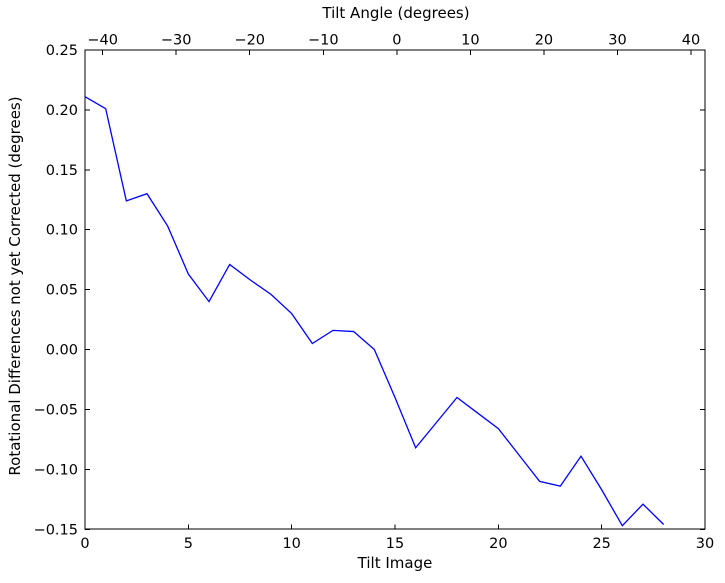  I want to click on left-axis-ticks: 0.25 0.20 0.15 0.10 0.05 0.00 −0.05 −0.10 −0.15, so click(62, 290).